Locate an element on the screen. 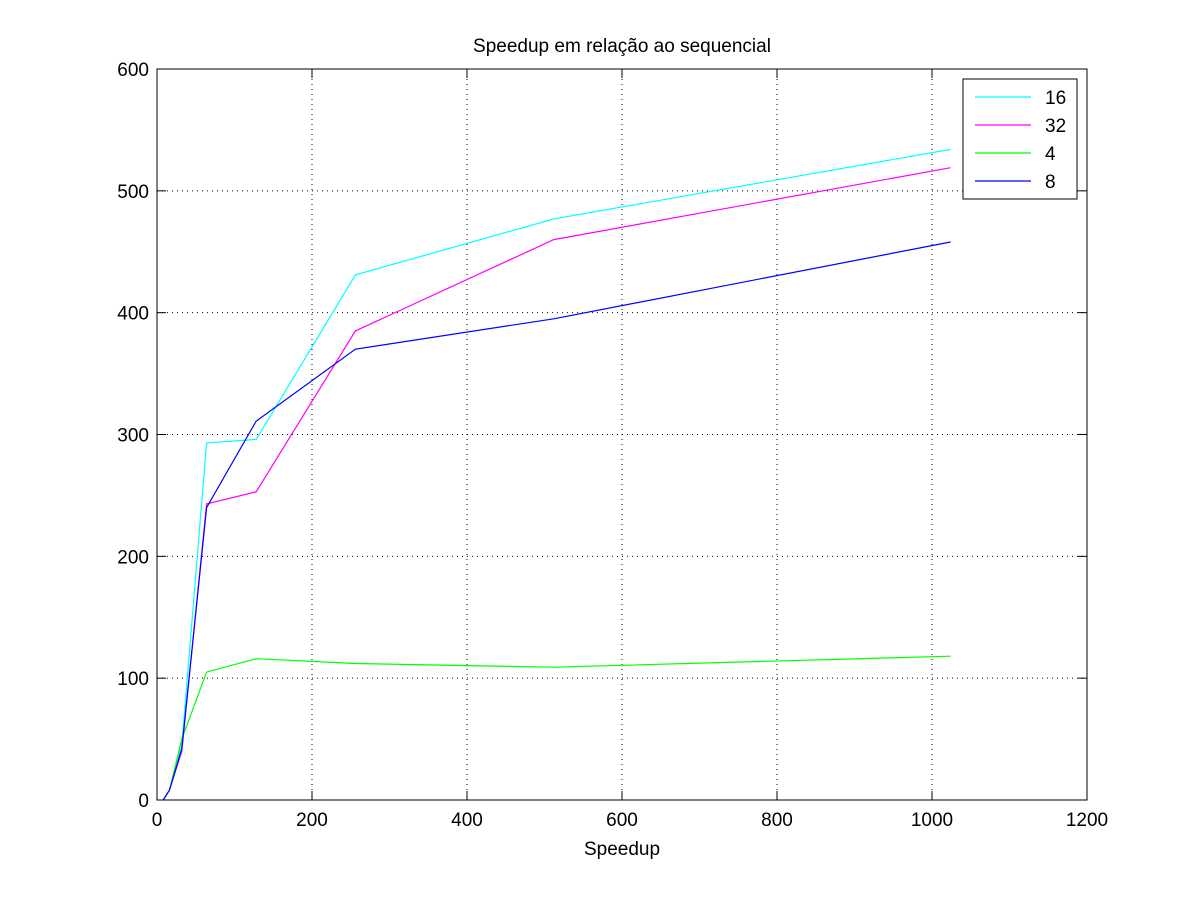 The image size is (1200, 905). legend-box is located at coordinates (1020, 139).